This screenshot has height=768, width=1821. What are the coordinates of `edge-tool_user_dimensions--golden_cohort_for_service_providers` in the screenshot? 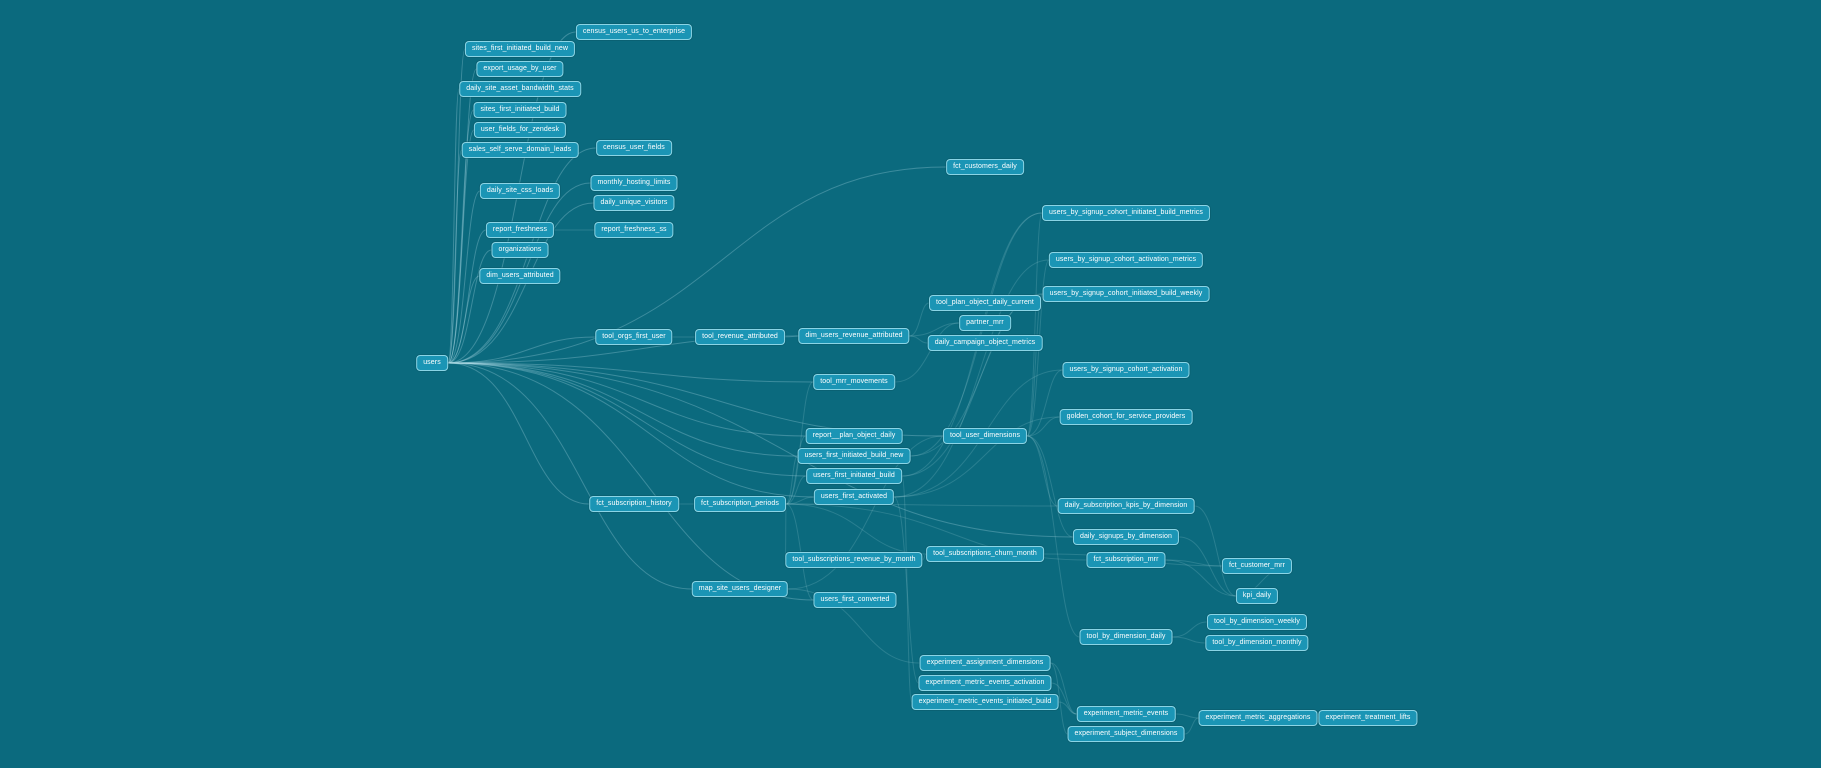 It's located at (1043, 426).